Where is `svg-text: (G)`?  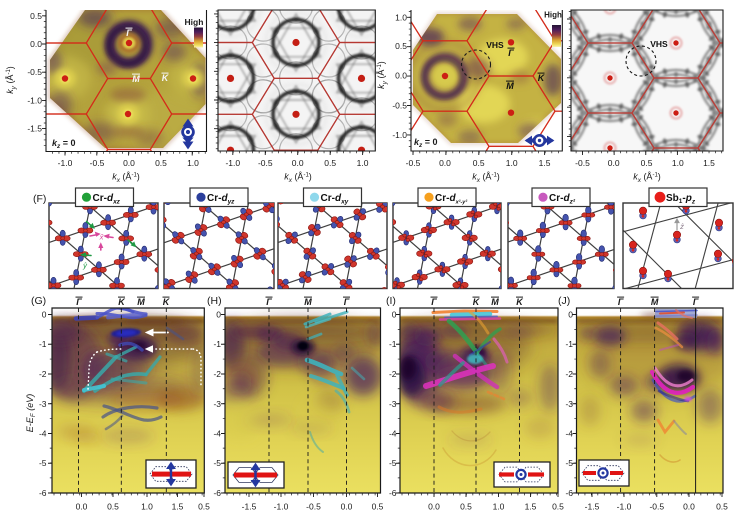
svg-text: (G) is located at coordinates (38, 301).